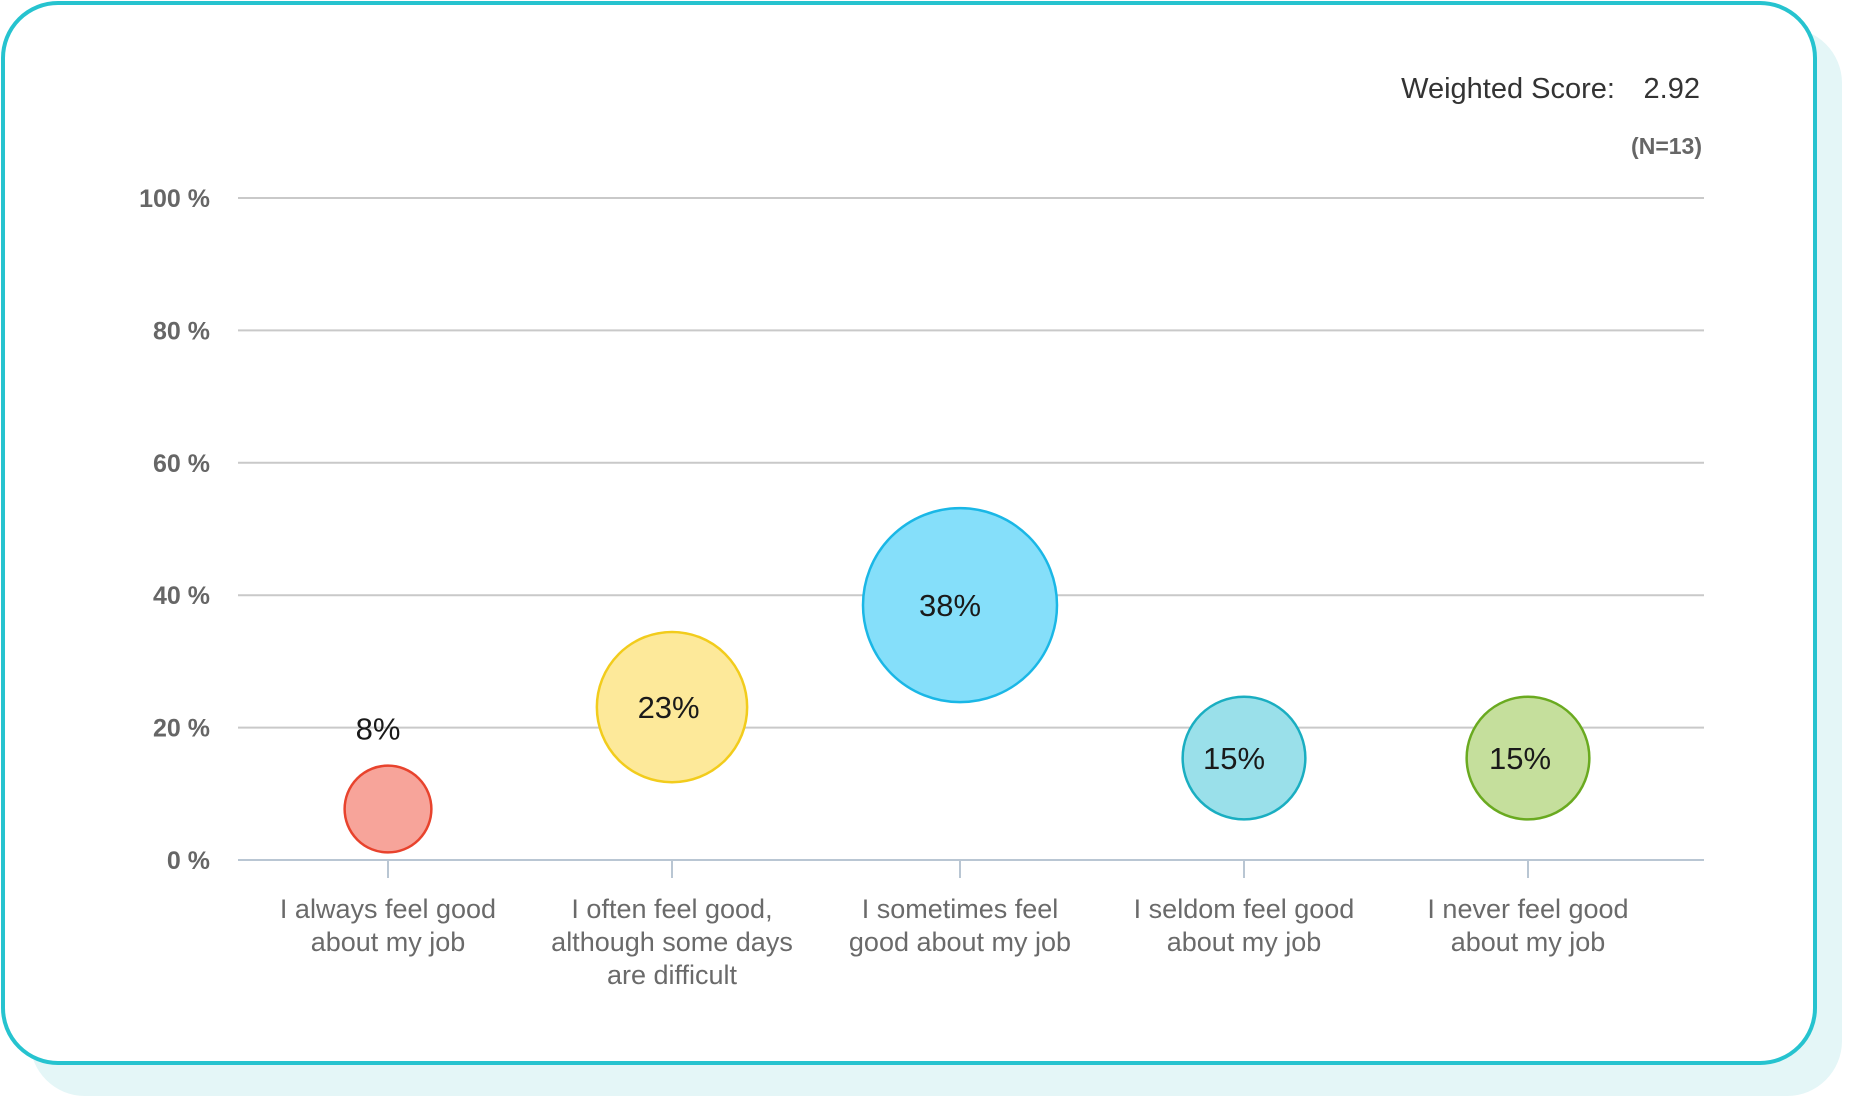  I want to click on value-labels: 8% 23% 38% 15% 15%, so click(953, 682).